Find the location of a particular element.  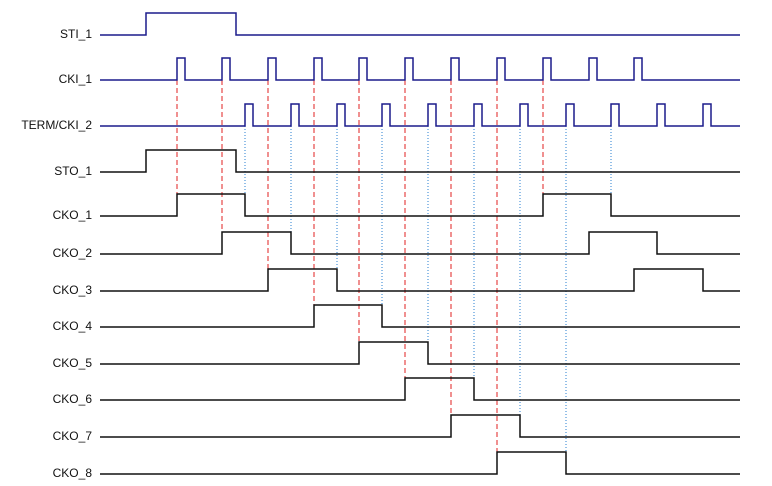

signal-label: CKI_1 is located at coordinates (76, 79).